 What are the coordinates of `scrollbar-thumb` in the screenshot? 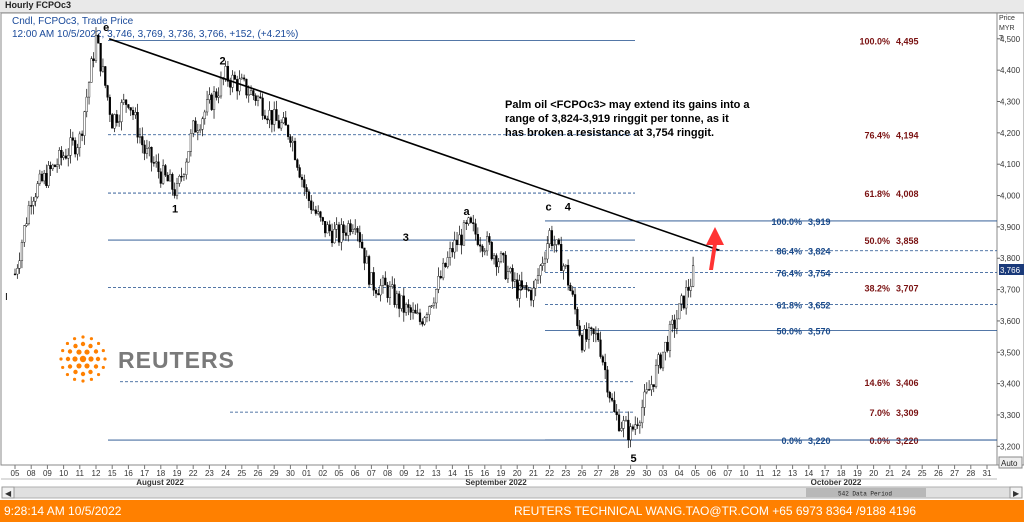 It's located at (866, 492).